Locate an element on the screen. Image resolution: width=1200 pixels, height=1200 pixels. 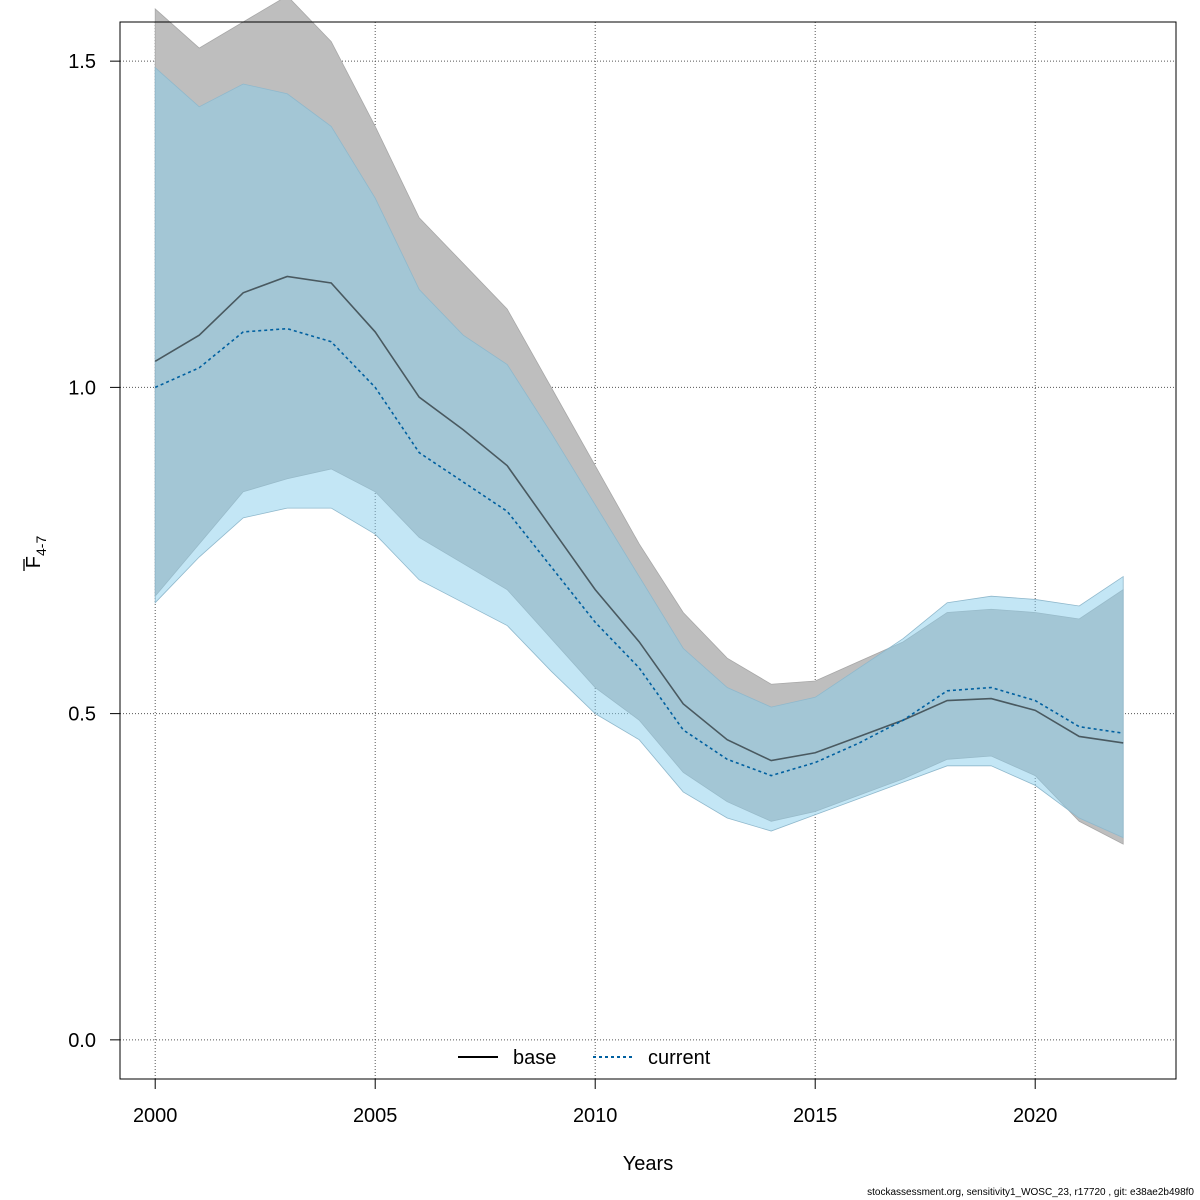
y-axis-label-letter: F is located at coordinates (34, 562).